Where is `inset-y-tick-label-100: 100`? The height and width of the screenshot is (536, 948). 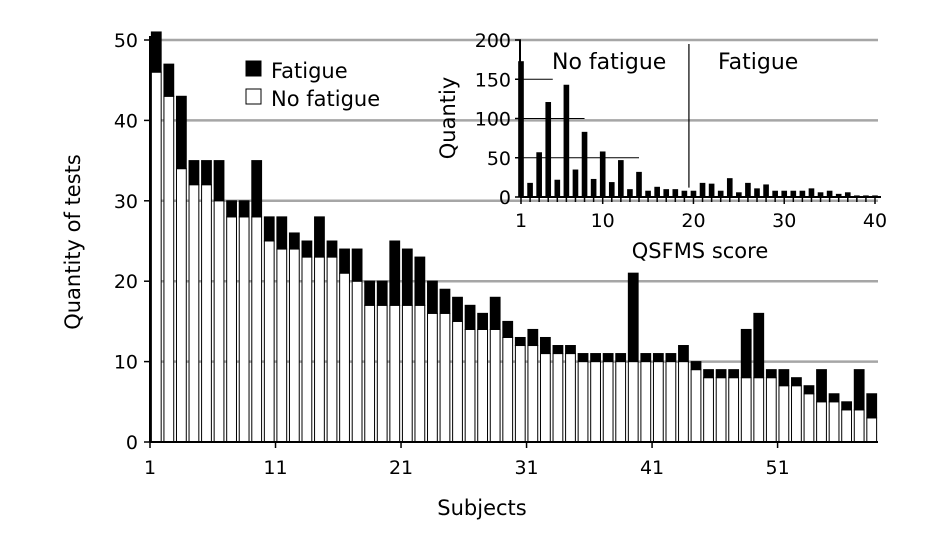
inset-y-tick-label-100: 100 is located at coordinates (493, 120).